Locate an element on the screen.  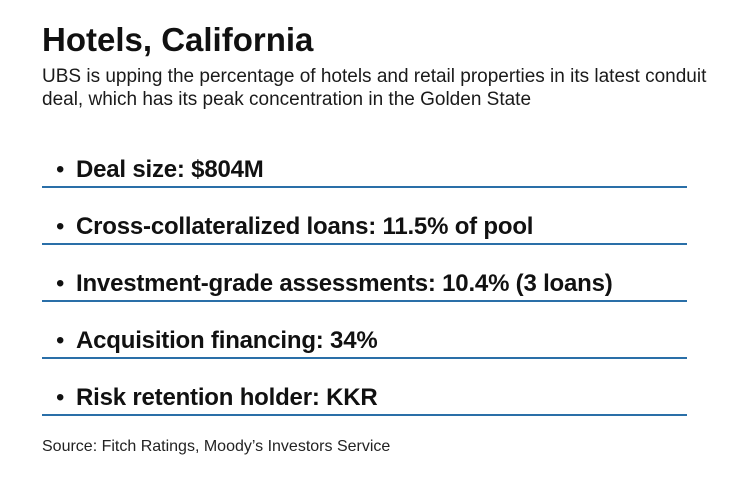
bullet-item-acquisition-financing: Acquisition financing: 34% is located at coordinates (364, 344).